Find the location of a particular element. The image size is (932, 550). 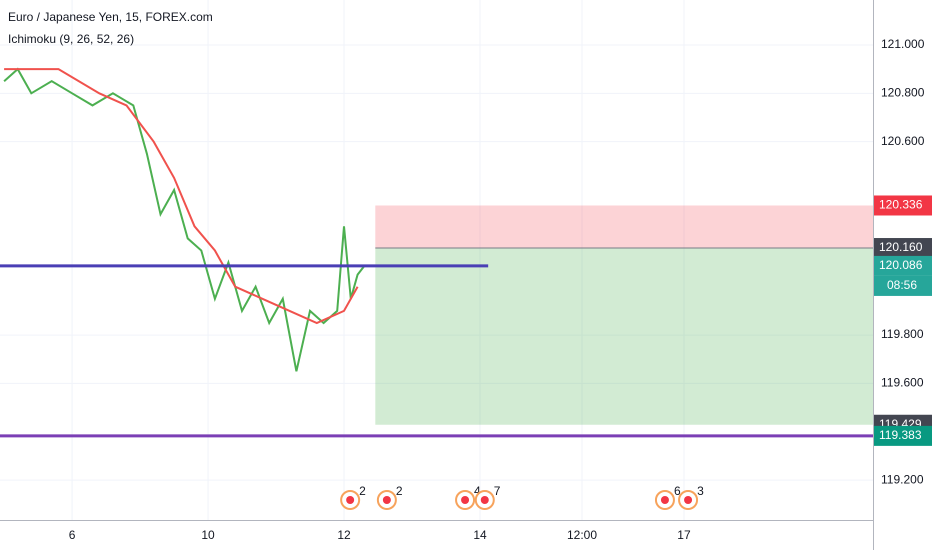

x-tick-label: 14 is located at coordinates (480, 535).